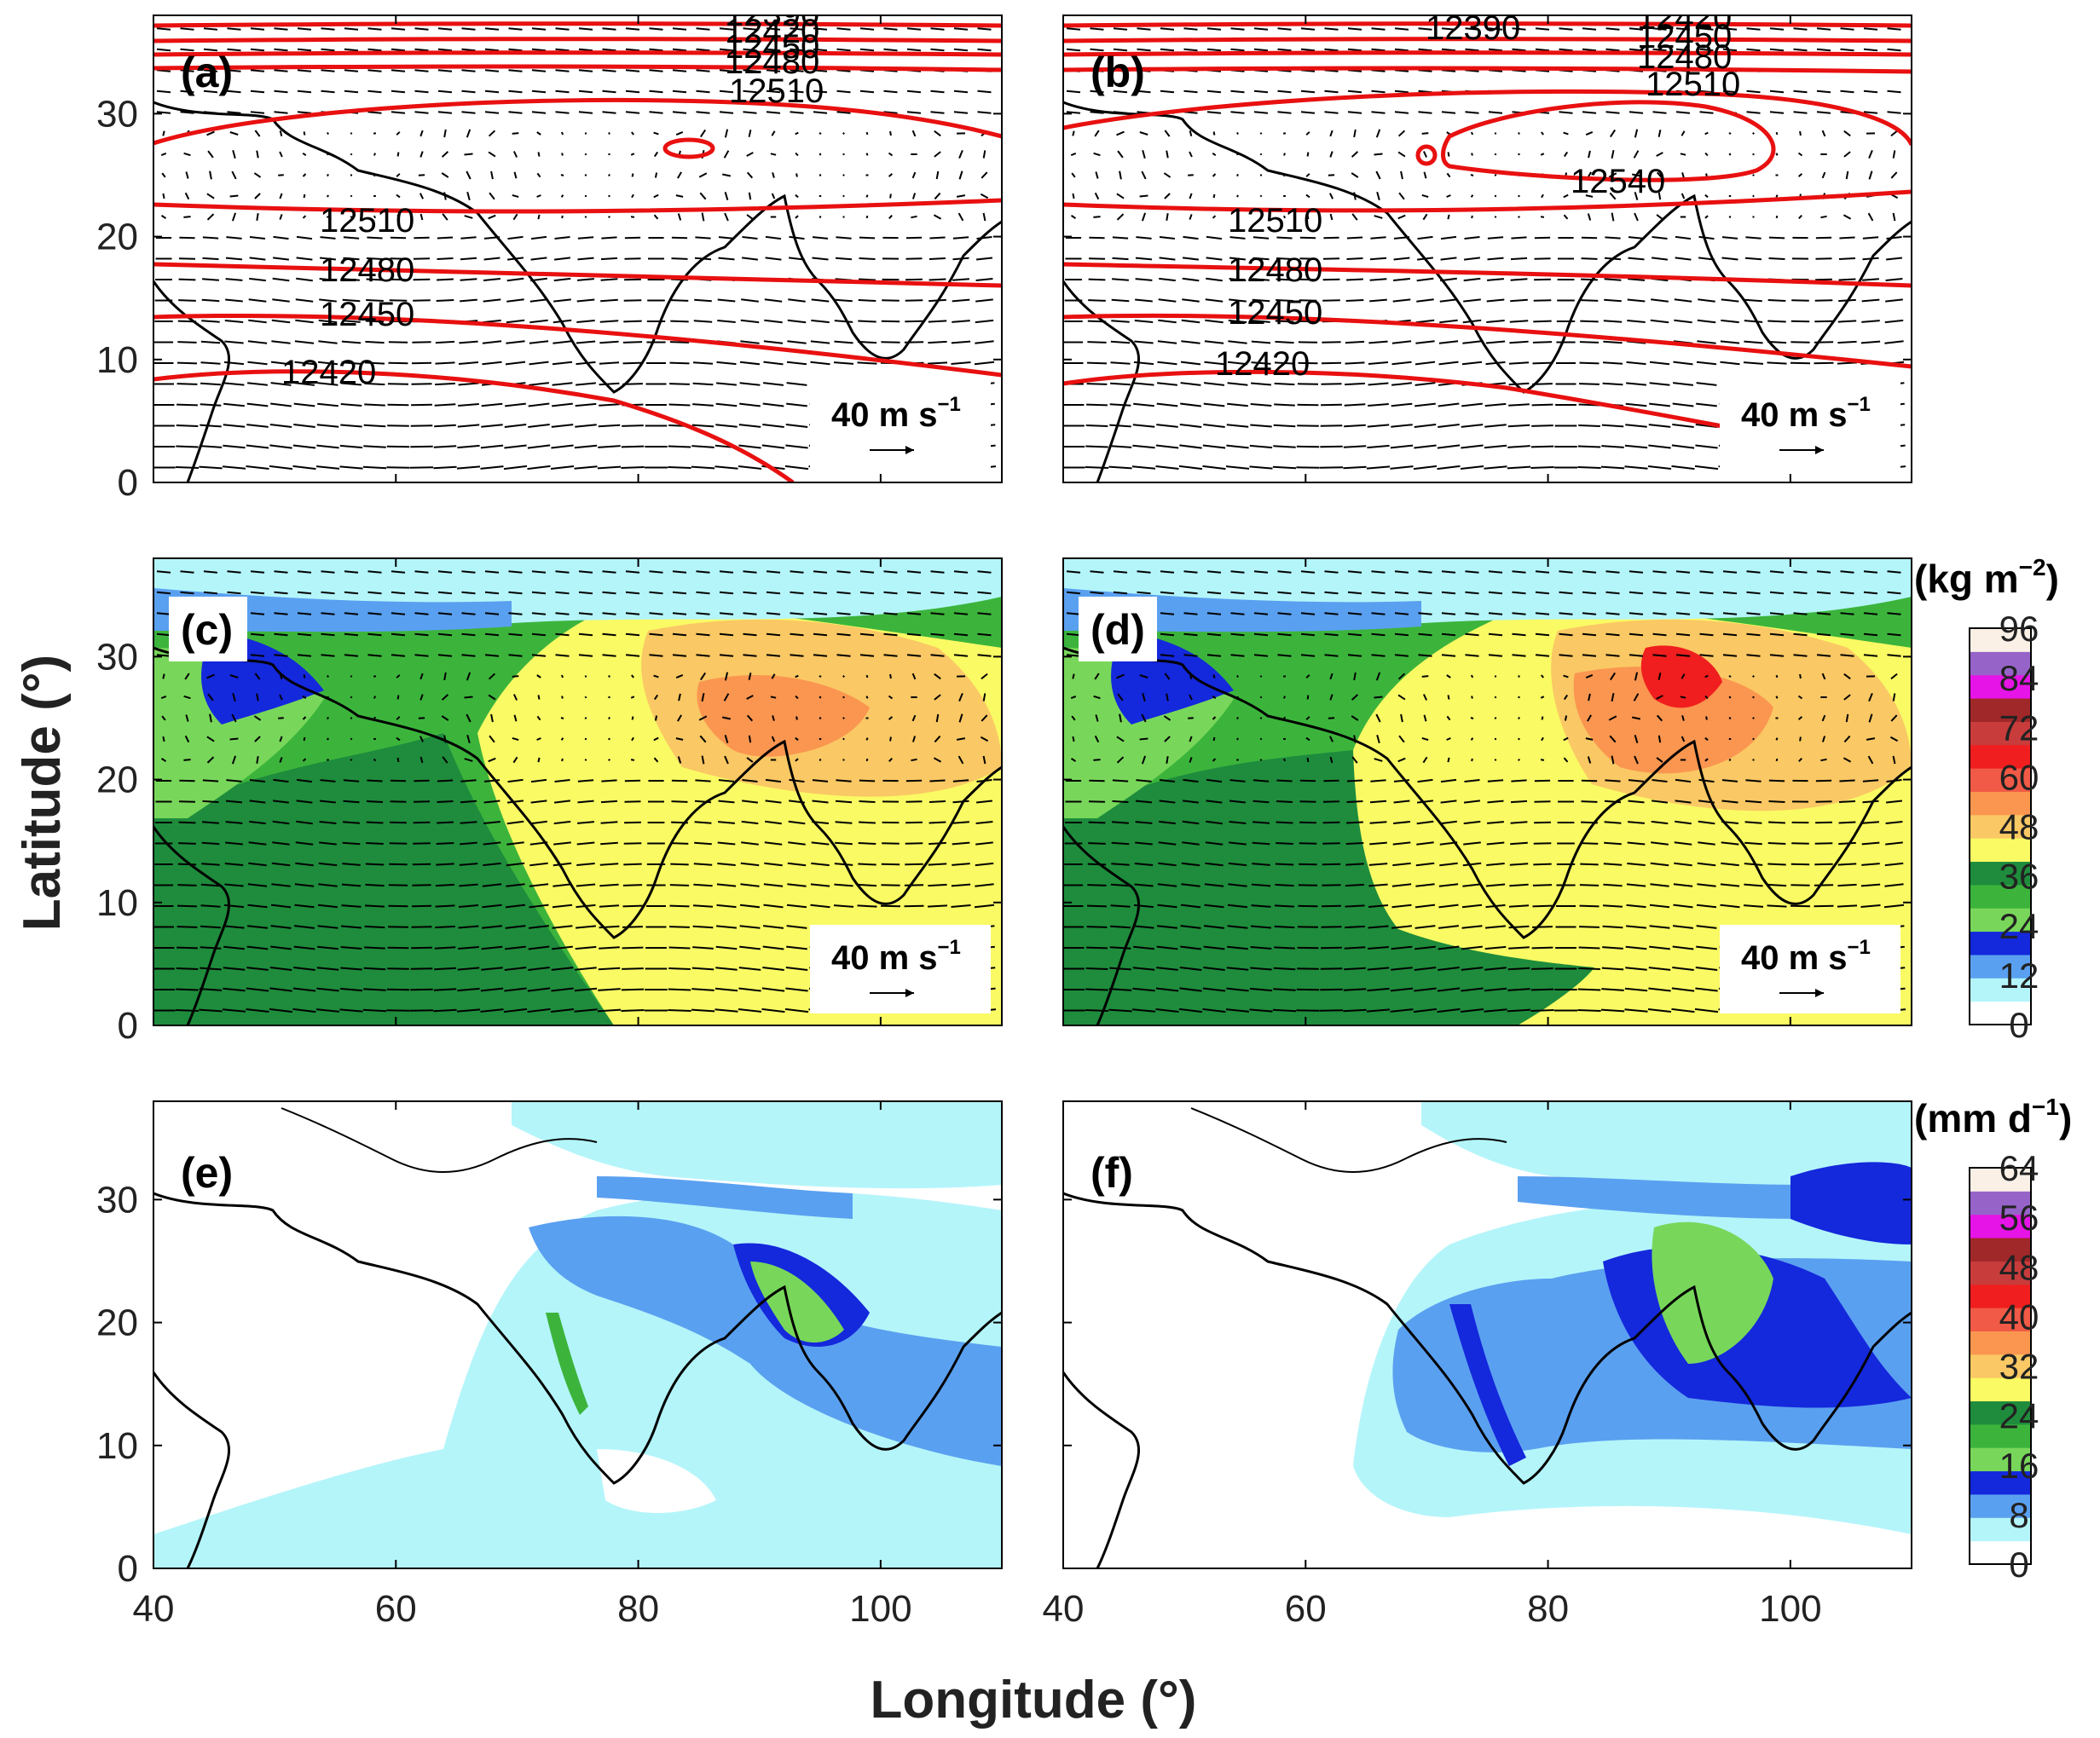  I want to click on panel-label-a: (a), so click(207, 72).